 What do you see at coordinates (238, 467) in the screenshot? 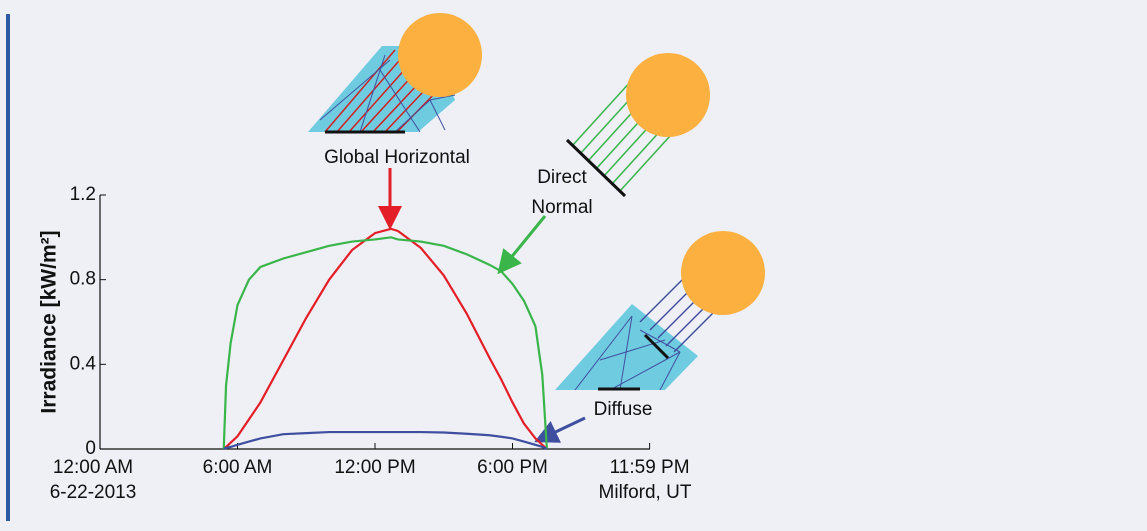
I see `x-tick-label: 6:00 AM` at bounding box center [238, 467].